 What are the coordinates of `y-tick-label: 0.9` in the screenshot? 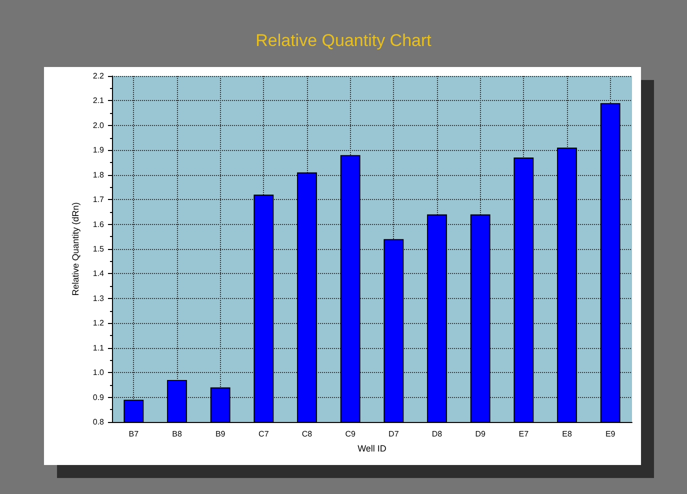 It's located at (98, 397).